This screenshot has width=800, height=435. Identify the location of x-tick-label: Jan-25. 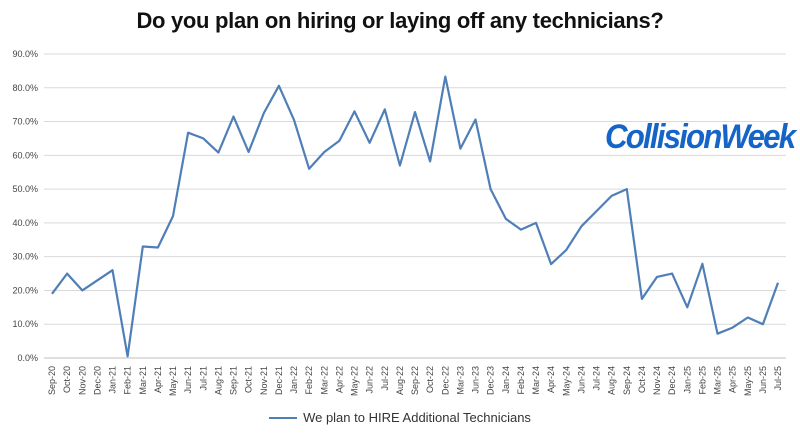
(687, 380).